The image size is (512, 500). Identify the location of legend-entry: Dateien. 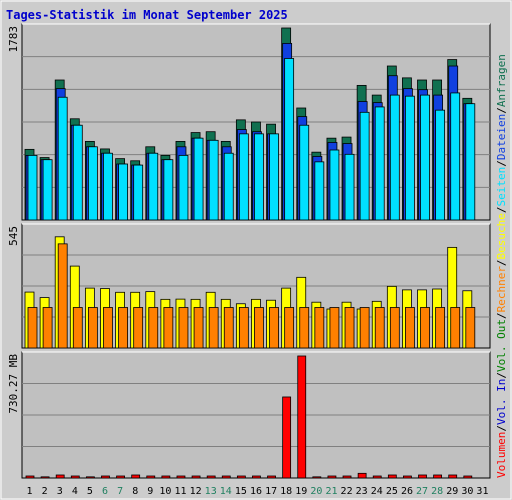
(501, 137).